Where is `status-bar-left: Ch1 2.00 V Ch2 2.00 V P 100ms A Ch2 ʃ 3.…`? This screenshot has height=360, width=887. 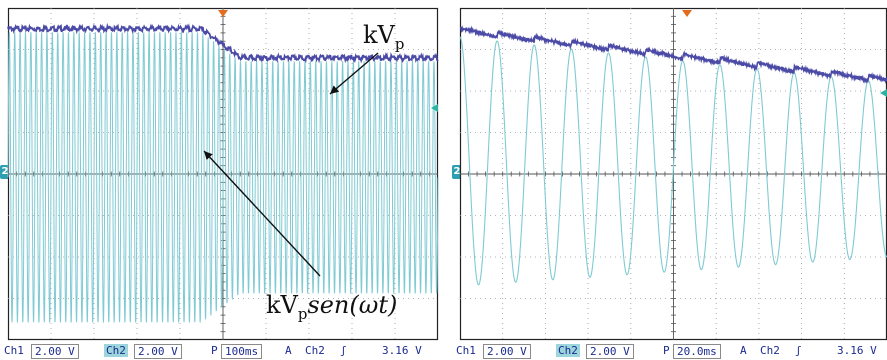 status-bar-left: Ch1 2.00 V Ch2 2.00 V P 100ms A Ch2 ʃ 3.… is located at coordinates (219, 351).